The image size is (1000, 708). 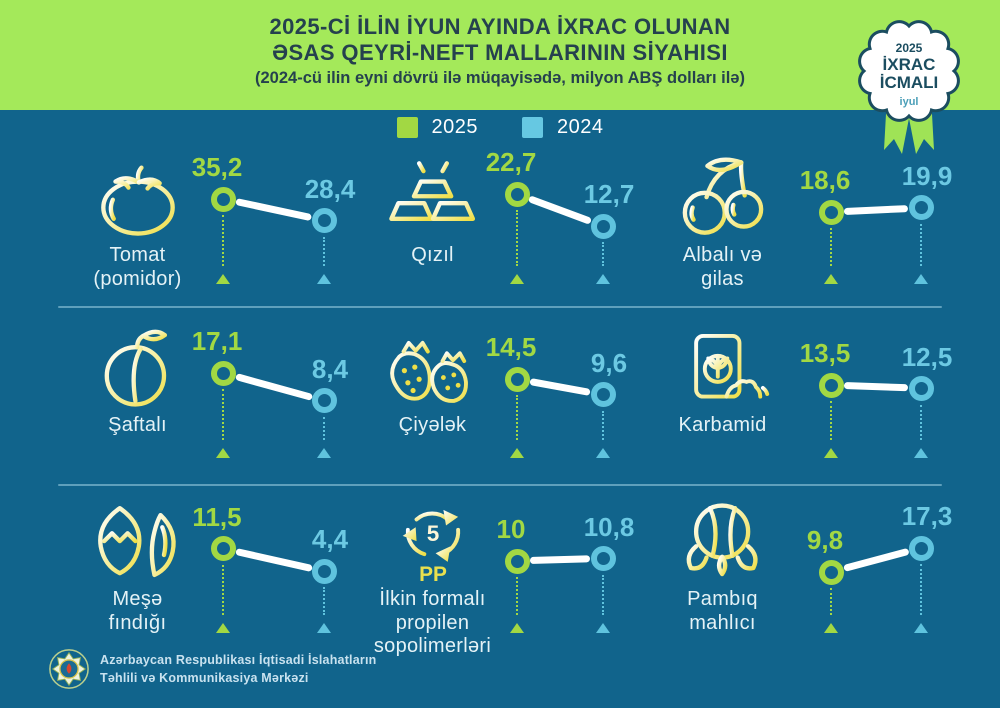 I want to click on icon-column: Meşə fındığı, so click(x=137, y=563).